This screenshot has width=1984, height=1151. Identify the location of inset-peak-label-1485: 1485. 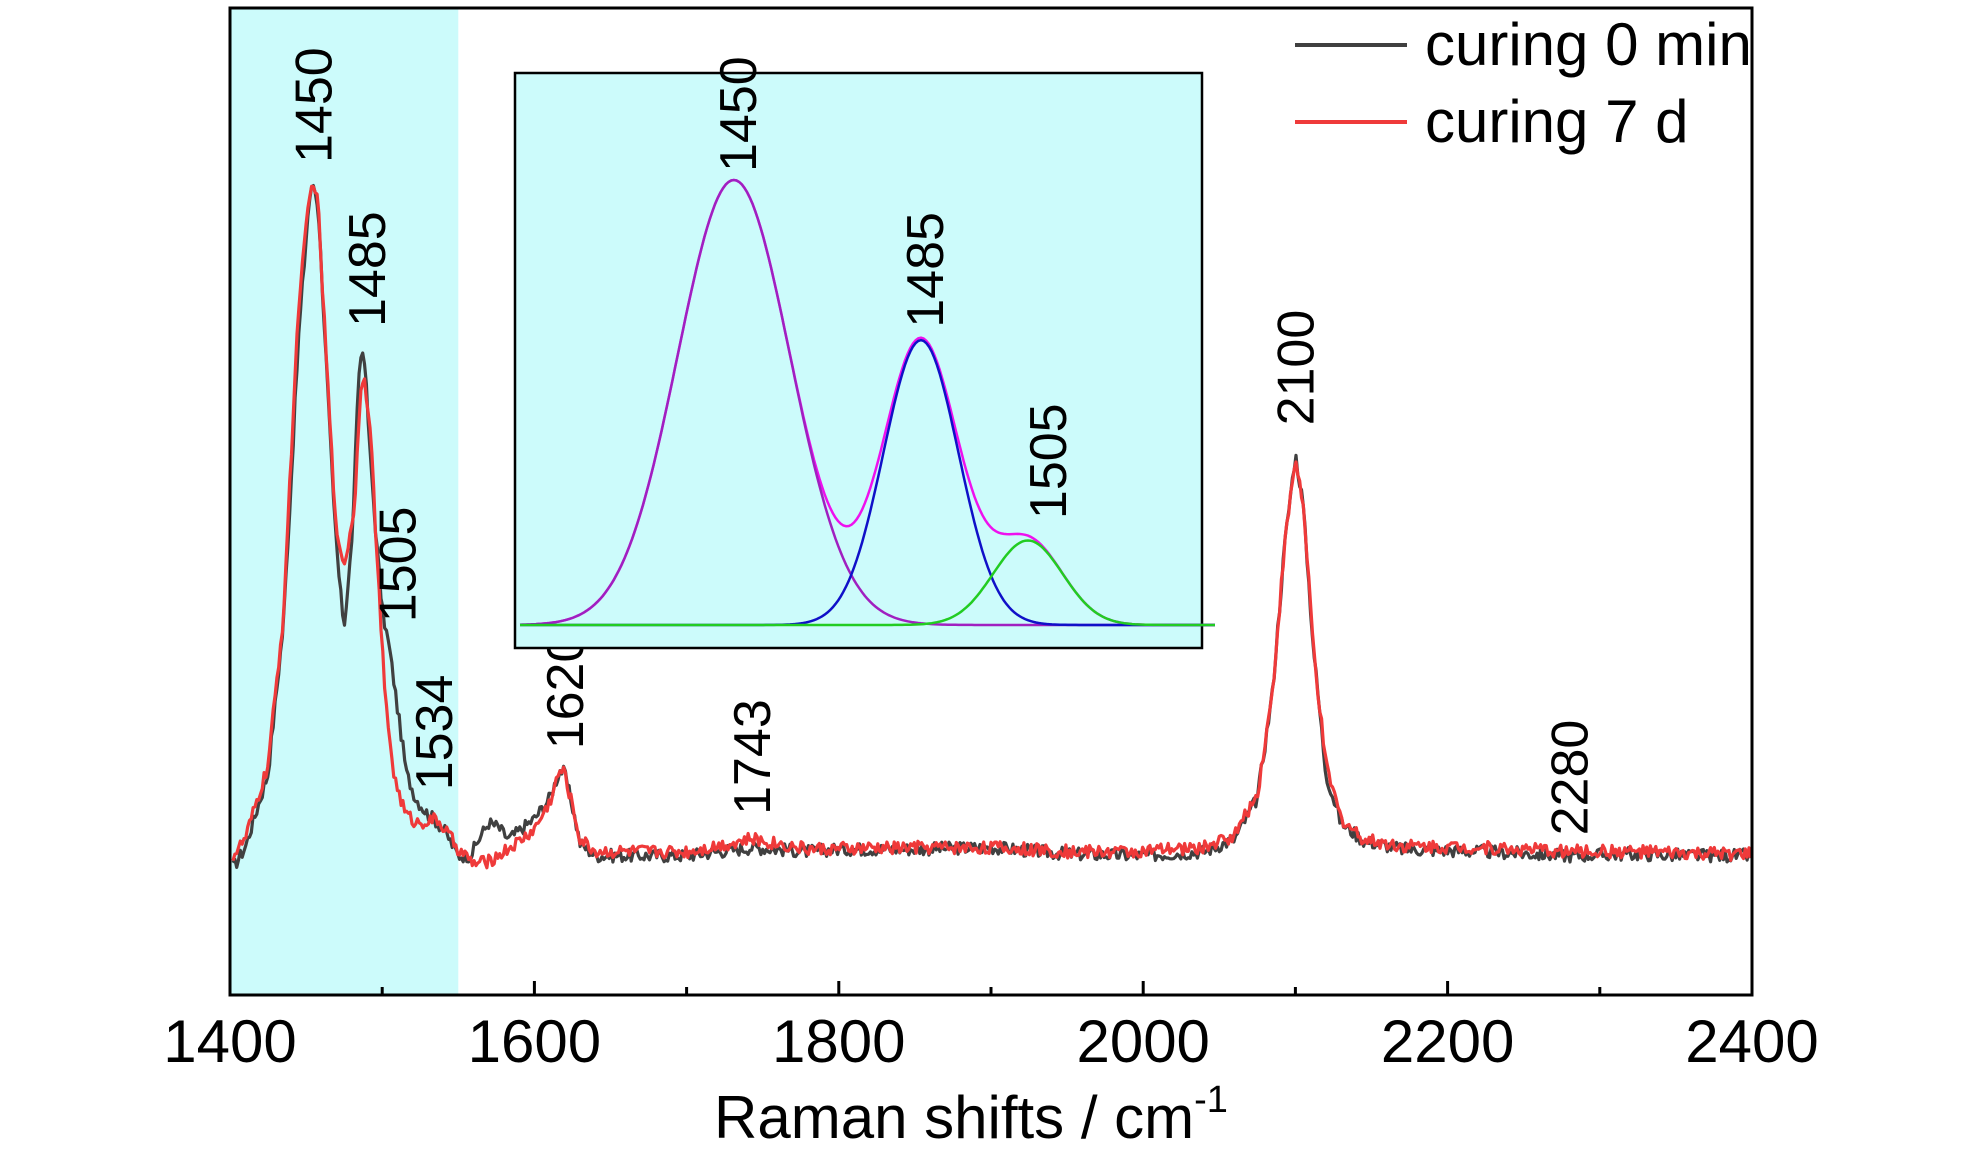
(926, 270).